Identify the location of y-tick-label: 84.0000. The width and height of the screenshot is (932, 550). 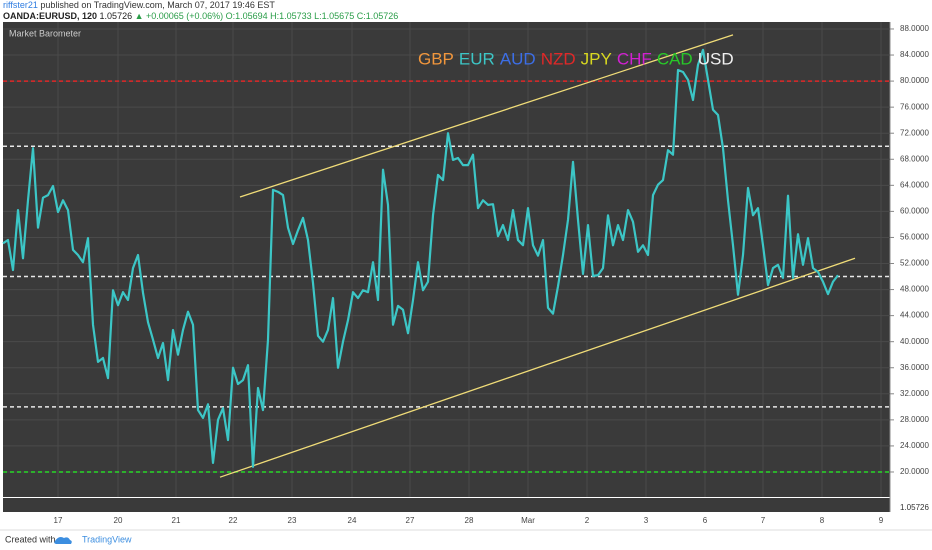
(914, 54).